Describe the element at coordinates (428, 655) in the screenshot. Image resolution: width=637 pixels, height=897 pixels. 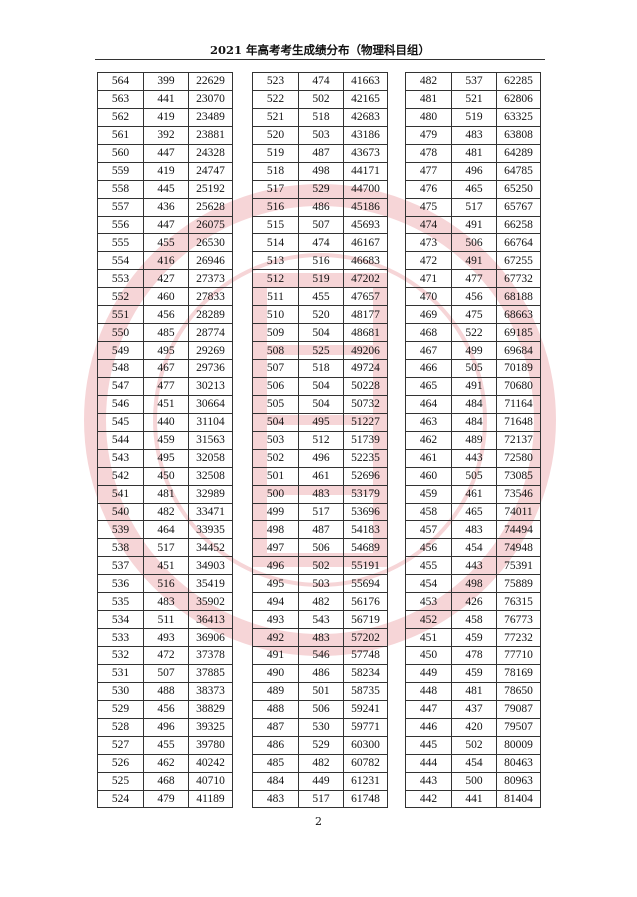
I see `score-cell: 450` at that location.